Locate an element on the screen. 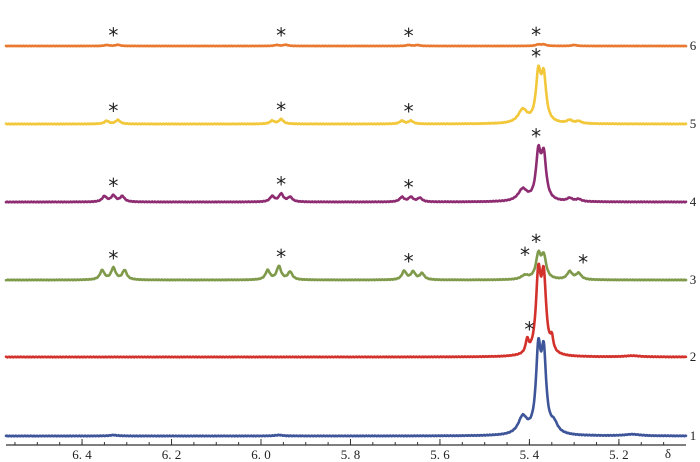 This screenshot has height=462, width=700. peak-marker-3-0: * is located at coordinates (113, 258).